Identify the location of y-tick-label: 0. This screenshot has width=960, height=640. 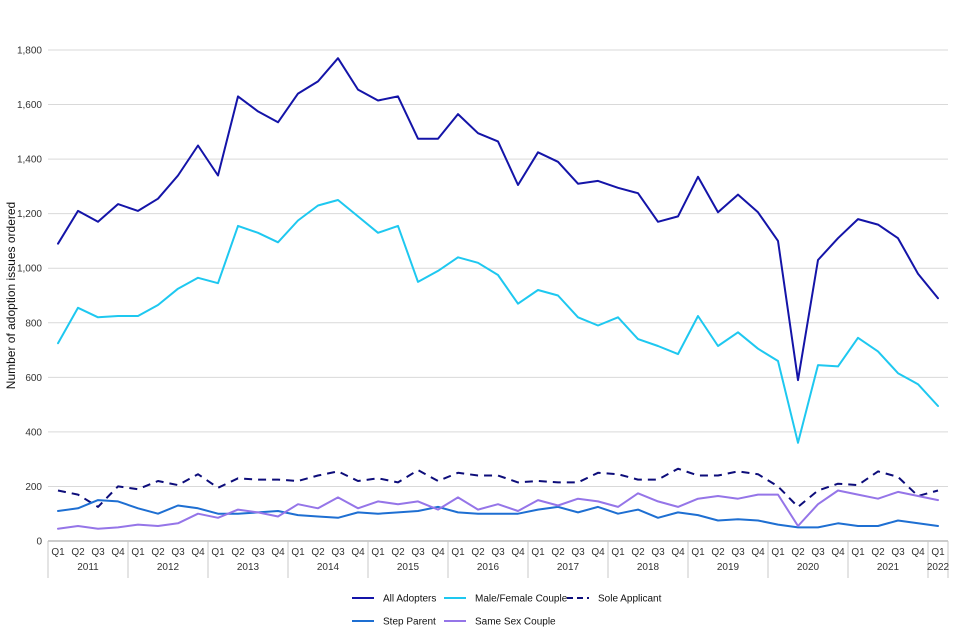
(39, 542).